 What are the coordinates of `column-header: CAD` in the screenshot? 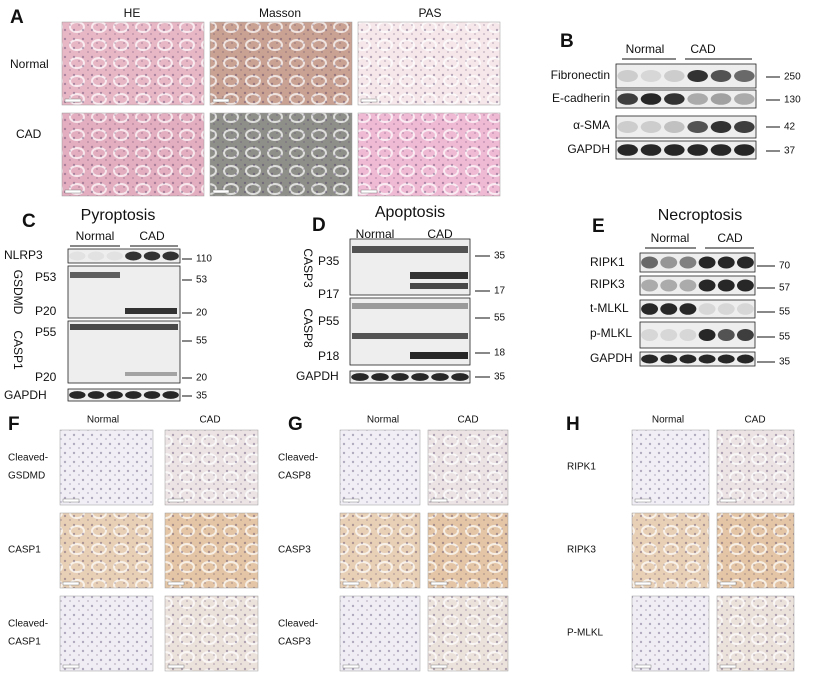 It's located at (209, 420).